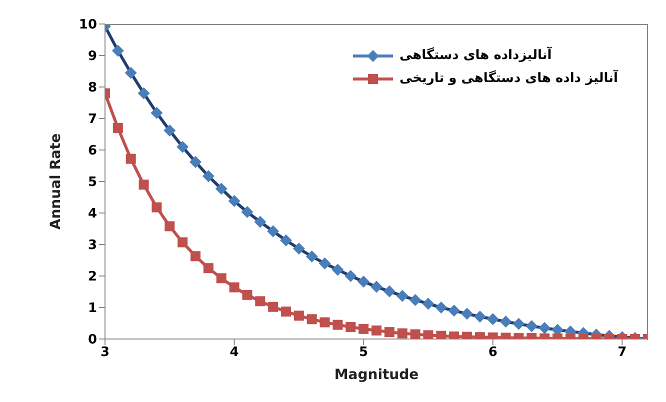 The width and height of the screenshot is (666, 402). I want to click on y-tick-label: 2, so click(92, 277).